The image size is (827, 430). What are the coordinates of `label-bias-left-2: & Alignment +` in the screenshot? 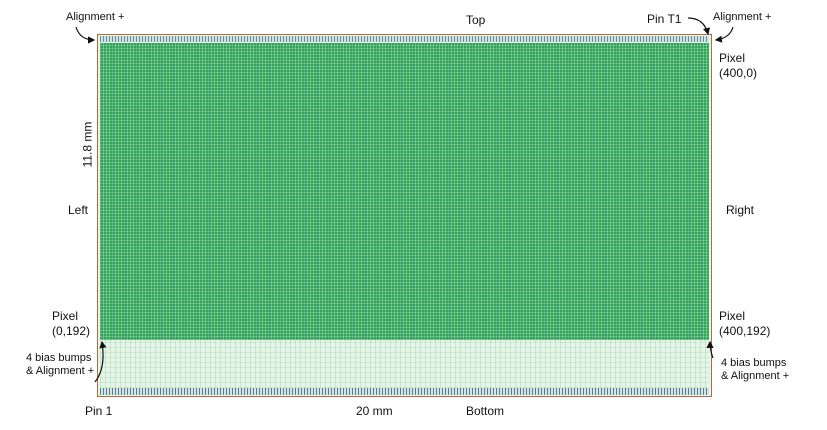 It's located at (60, 371).